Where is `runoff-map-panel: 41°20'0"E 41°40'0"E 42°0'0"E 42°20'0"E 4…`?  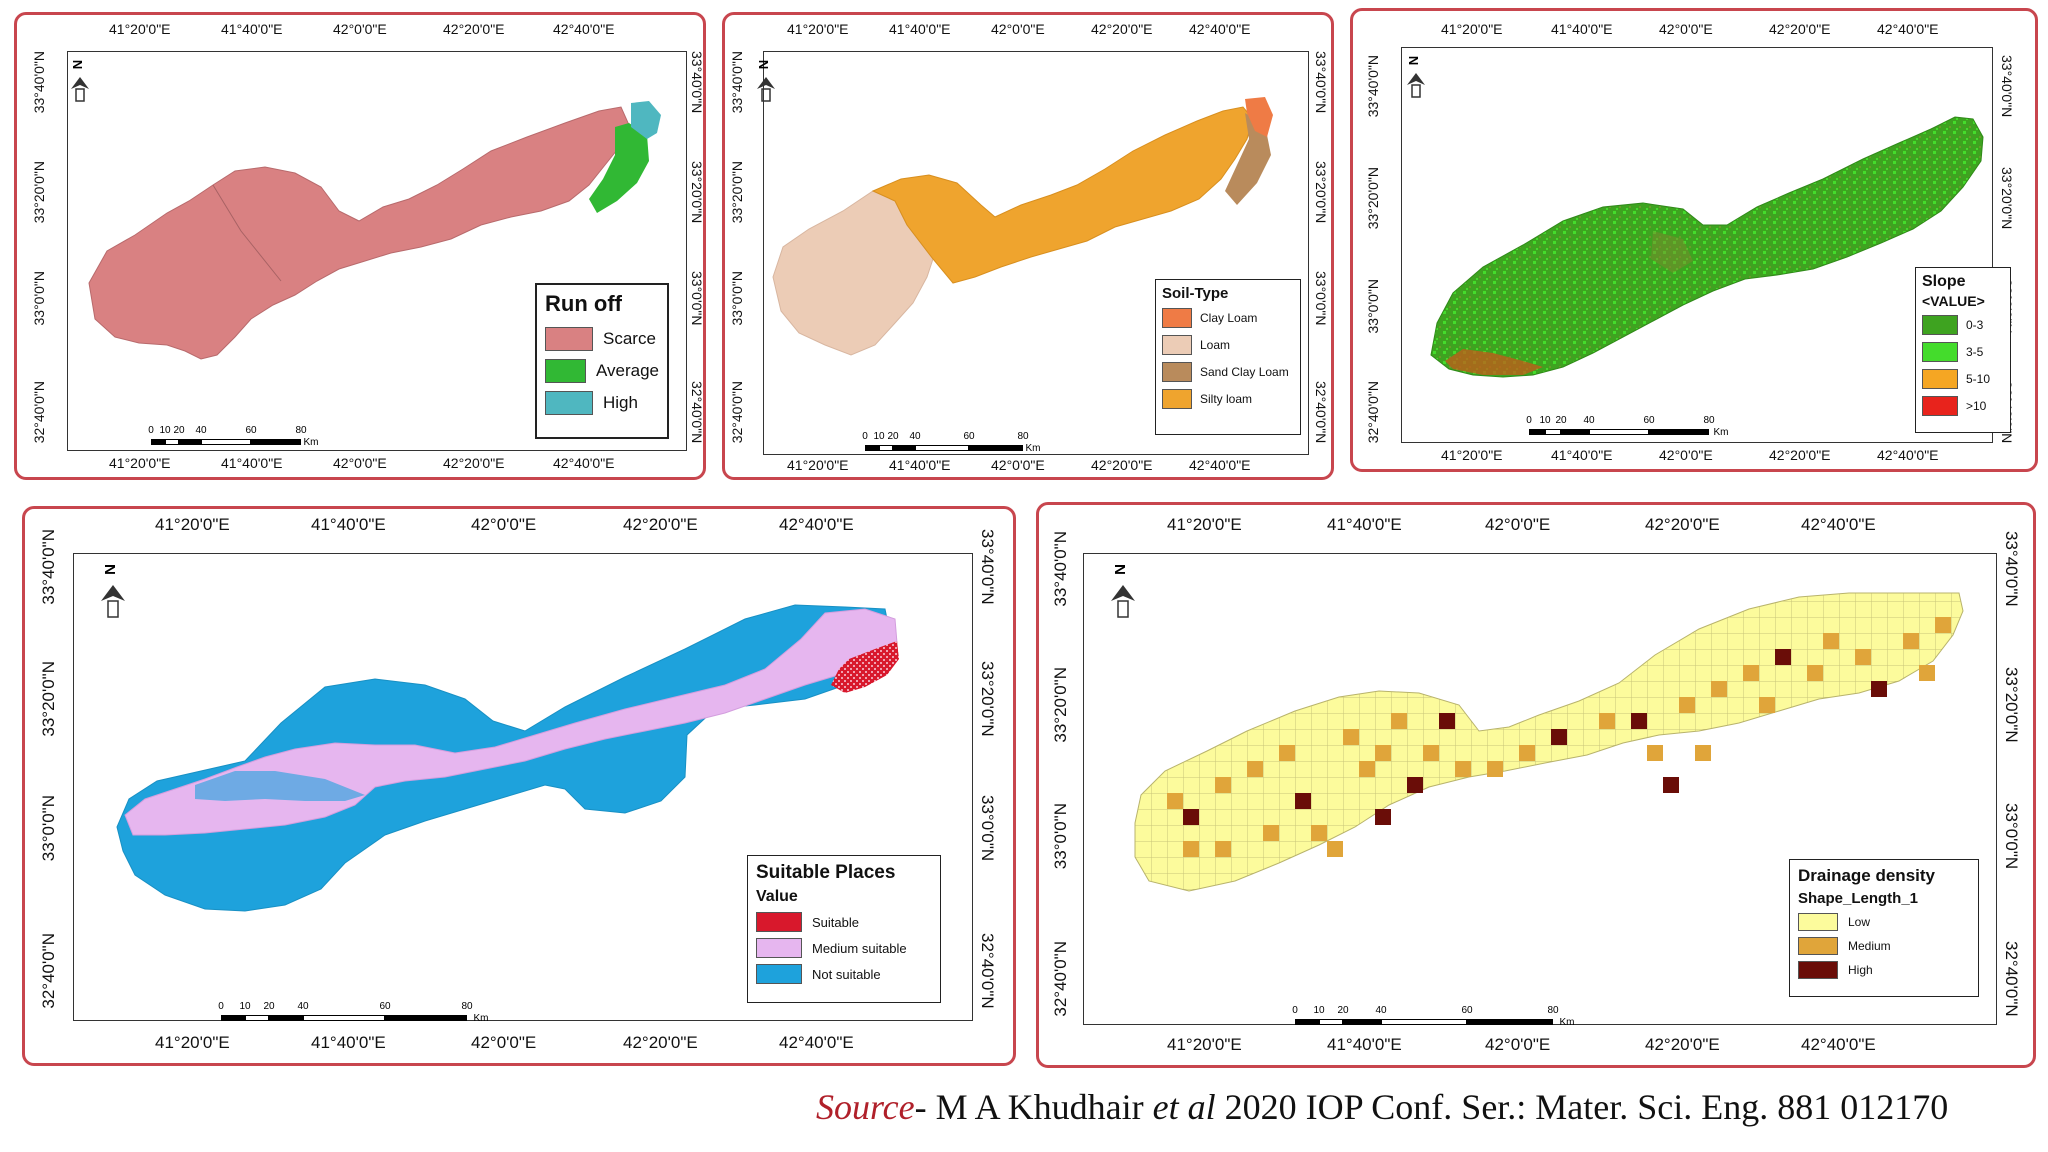 runoff-map-panel: 41°20'0"E 41°40'0"E 42°0'0"E 42°20'0"E 4… is located at coordinates (360, 246).